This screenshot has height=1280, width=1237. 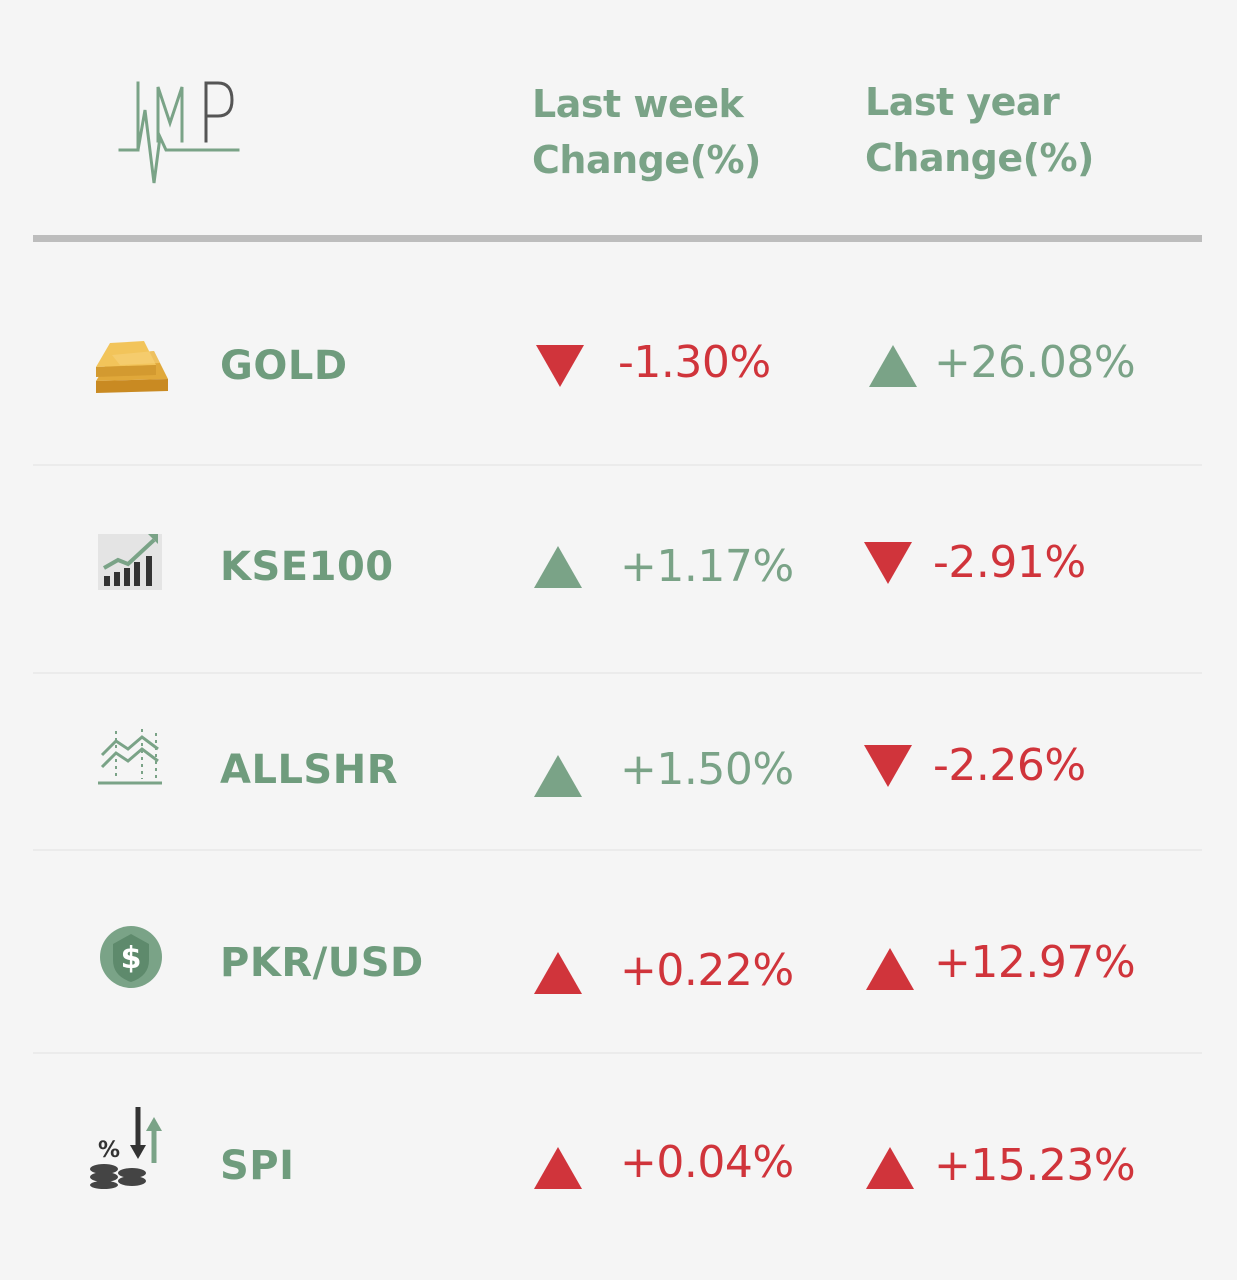 What do you see at coordinates (1035, 362) in the screenshot?
I see `year-change-value: +26.08%` at bounding box center [1035, 362].